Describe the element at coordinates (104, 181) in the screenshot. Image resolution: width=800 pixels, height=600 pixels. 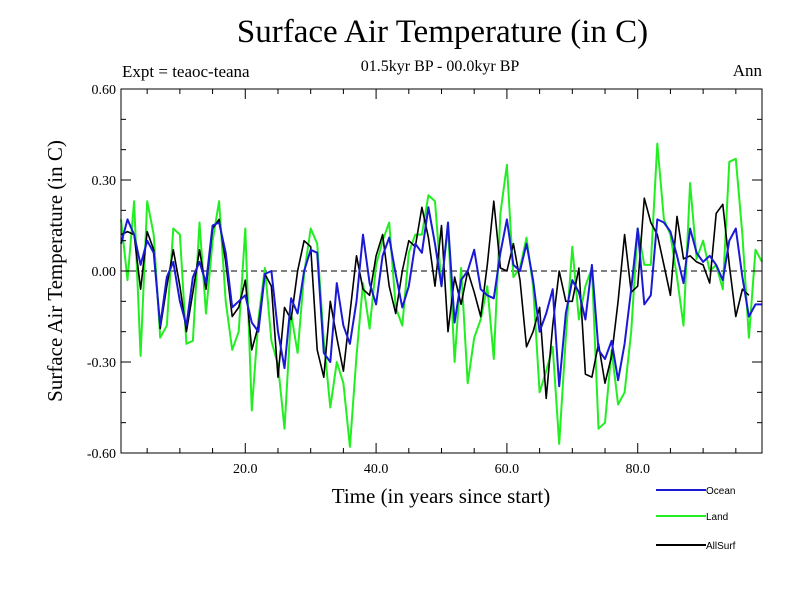
I see `y-tick-label: 0.30` at that location.